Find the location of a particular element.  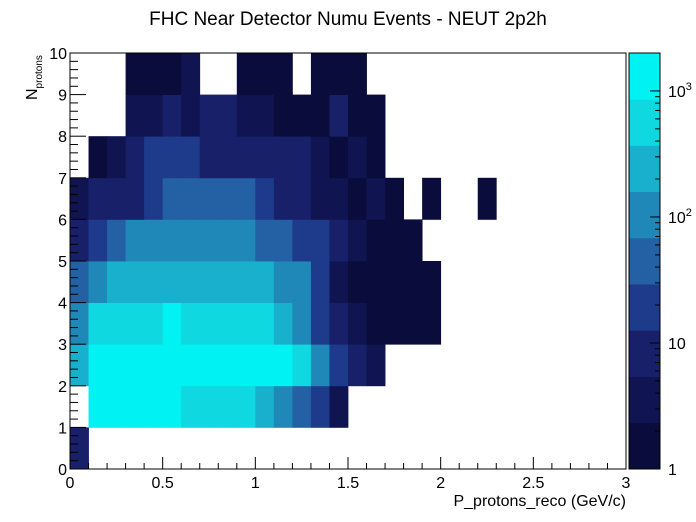

x-axis-label: P_protons_reco (GeV/c) is located at coordinates (539, 501).